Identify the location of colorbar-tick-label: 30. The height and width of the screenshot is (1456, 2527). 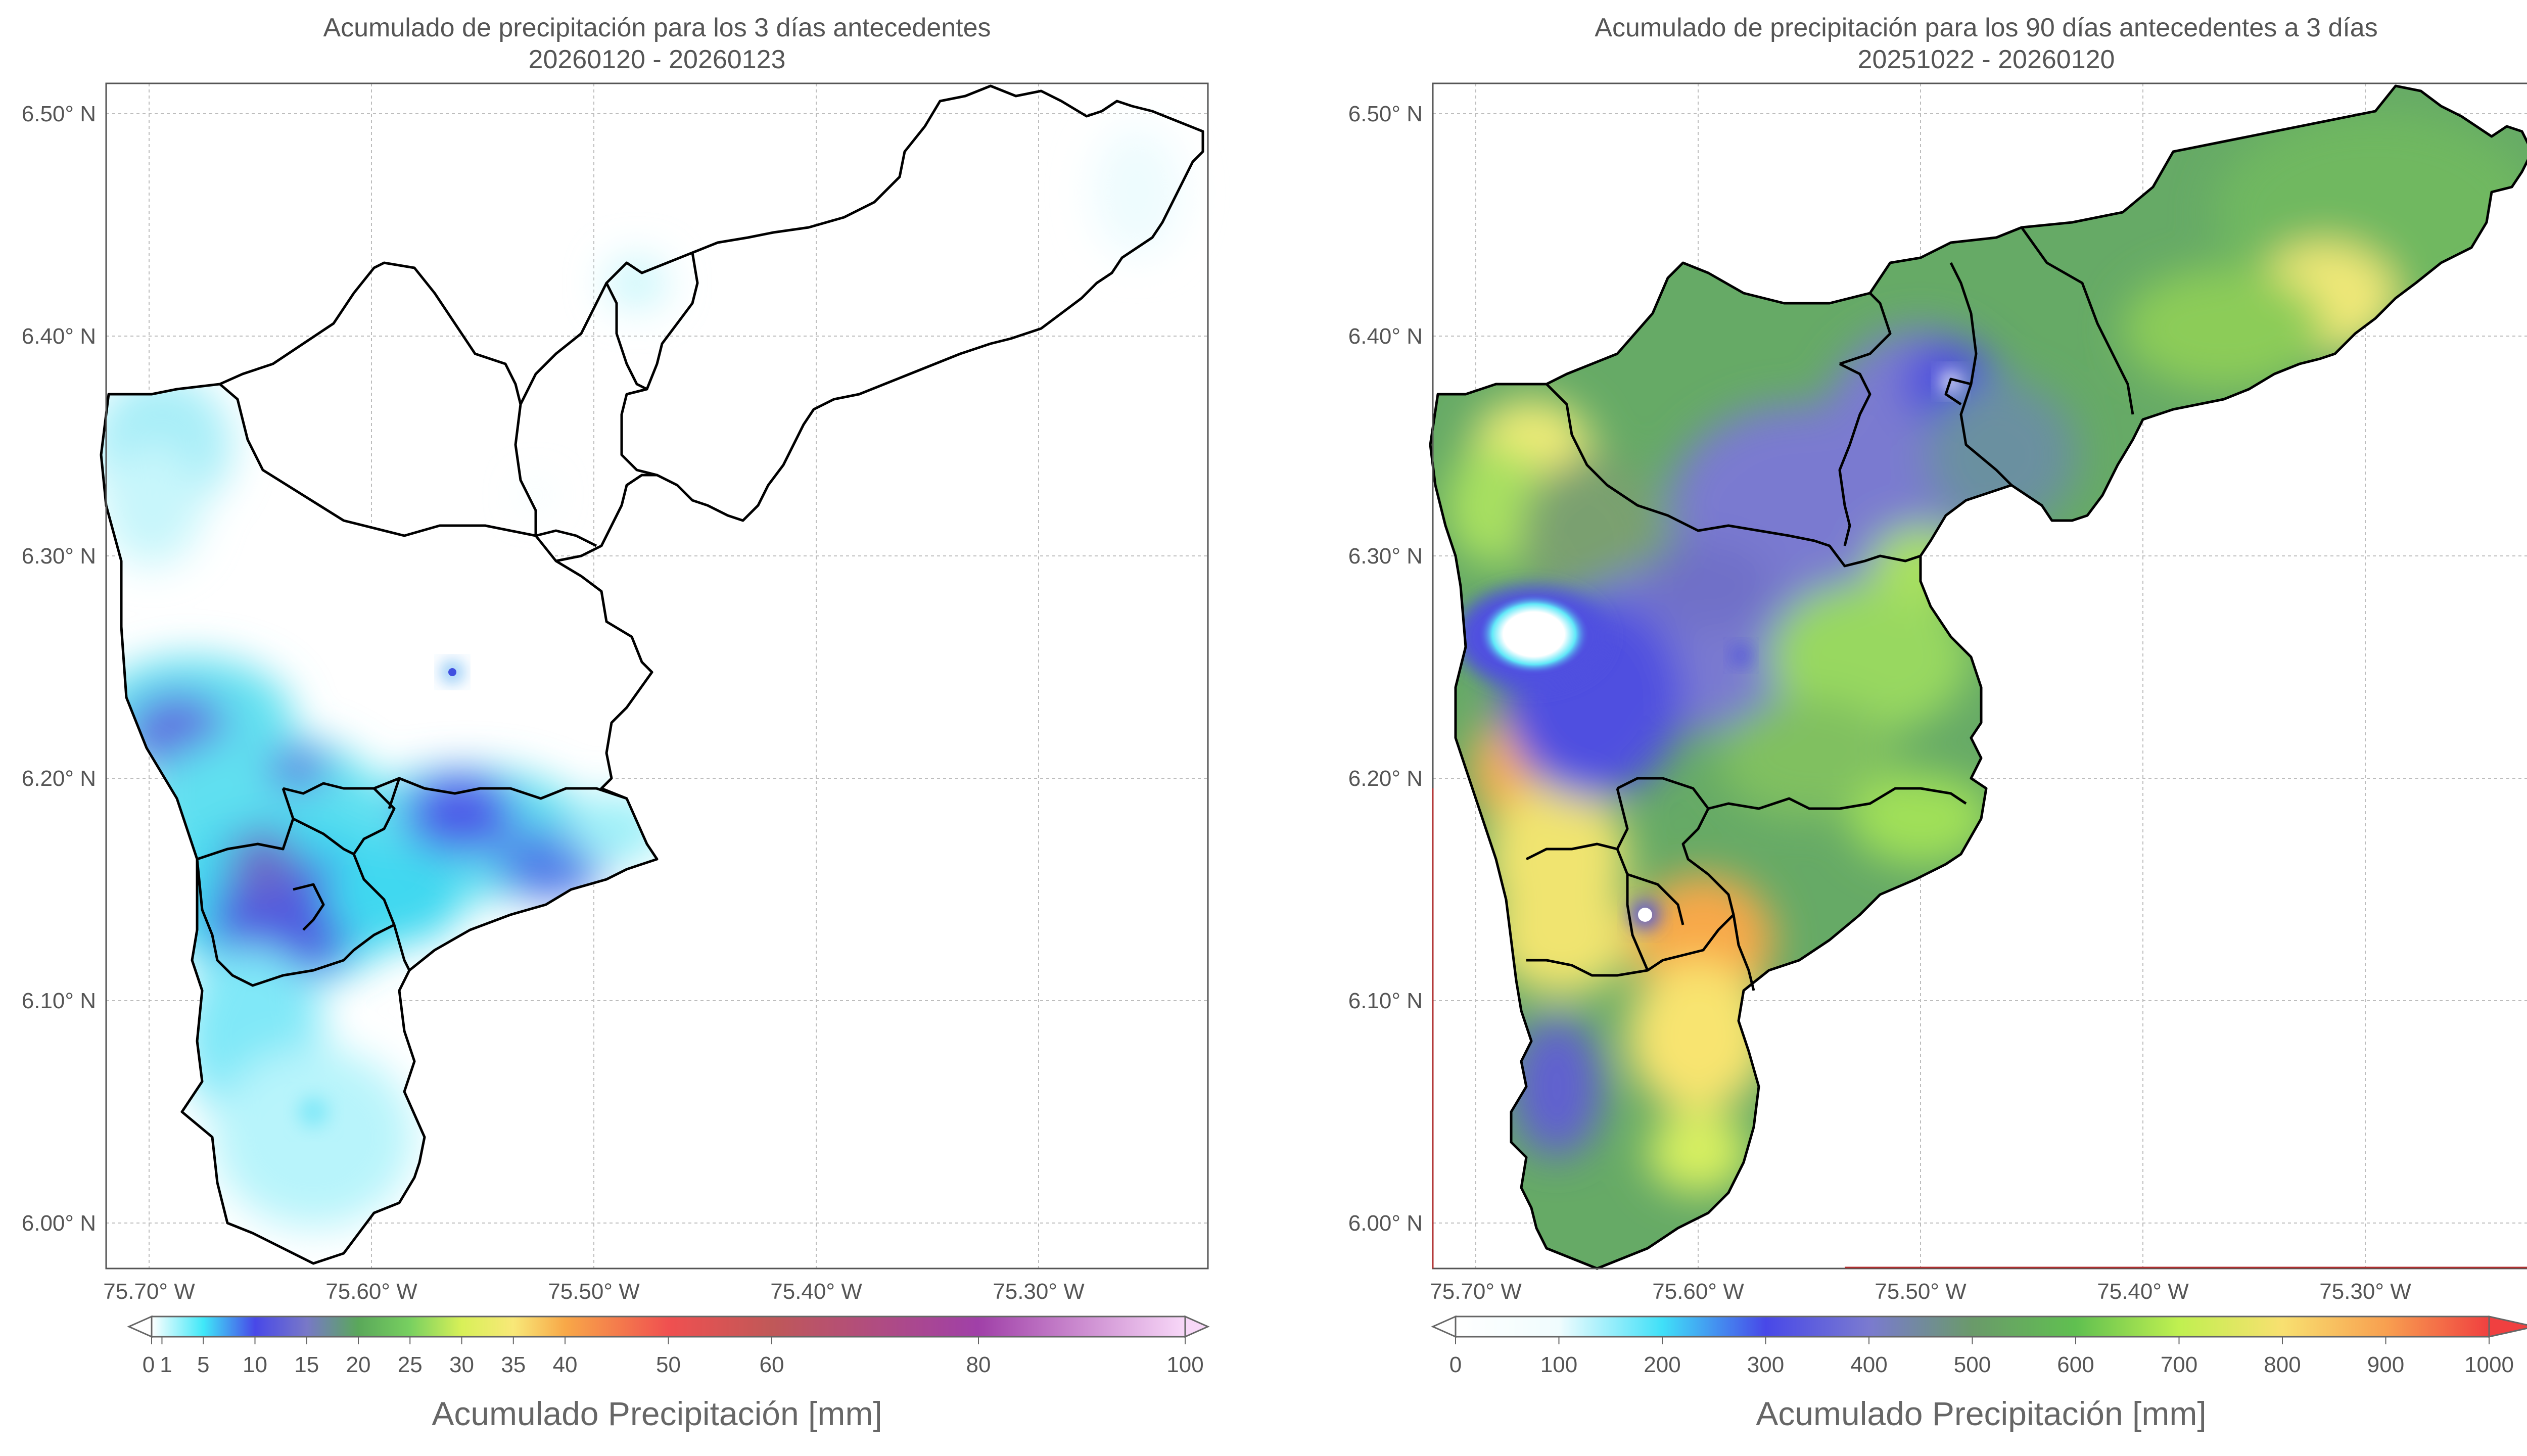
(461, 1364).